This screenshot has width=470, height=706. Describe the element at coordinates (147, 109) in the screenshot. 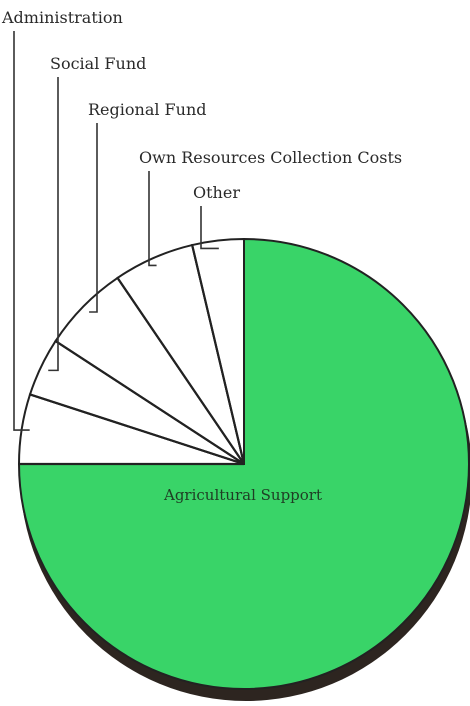

I see `slice-label-regional-fund: Regional Fund` at that location.